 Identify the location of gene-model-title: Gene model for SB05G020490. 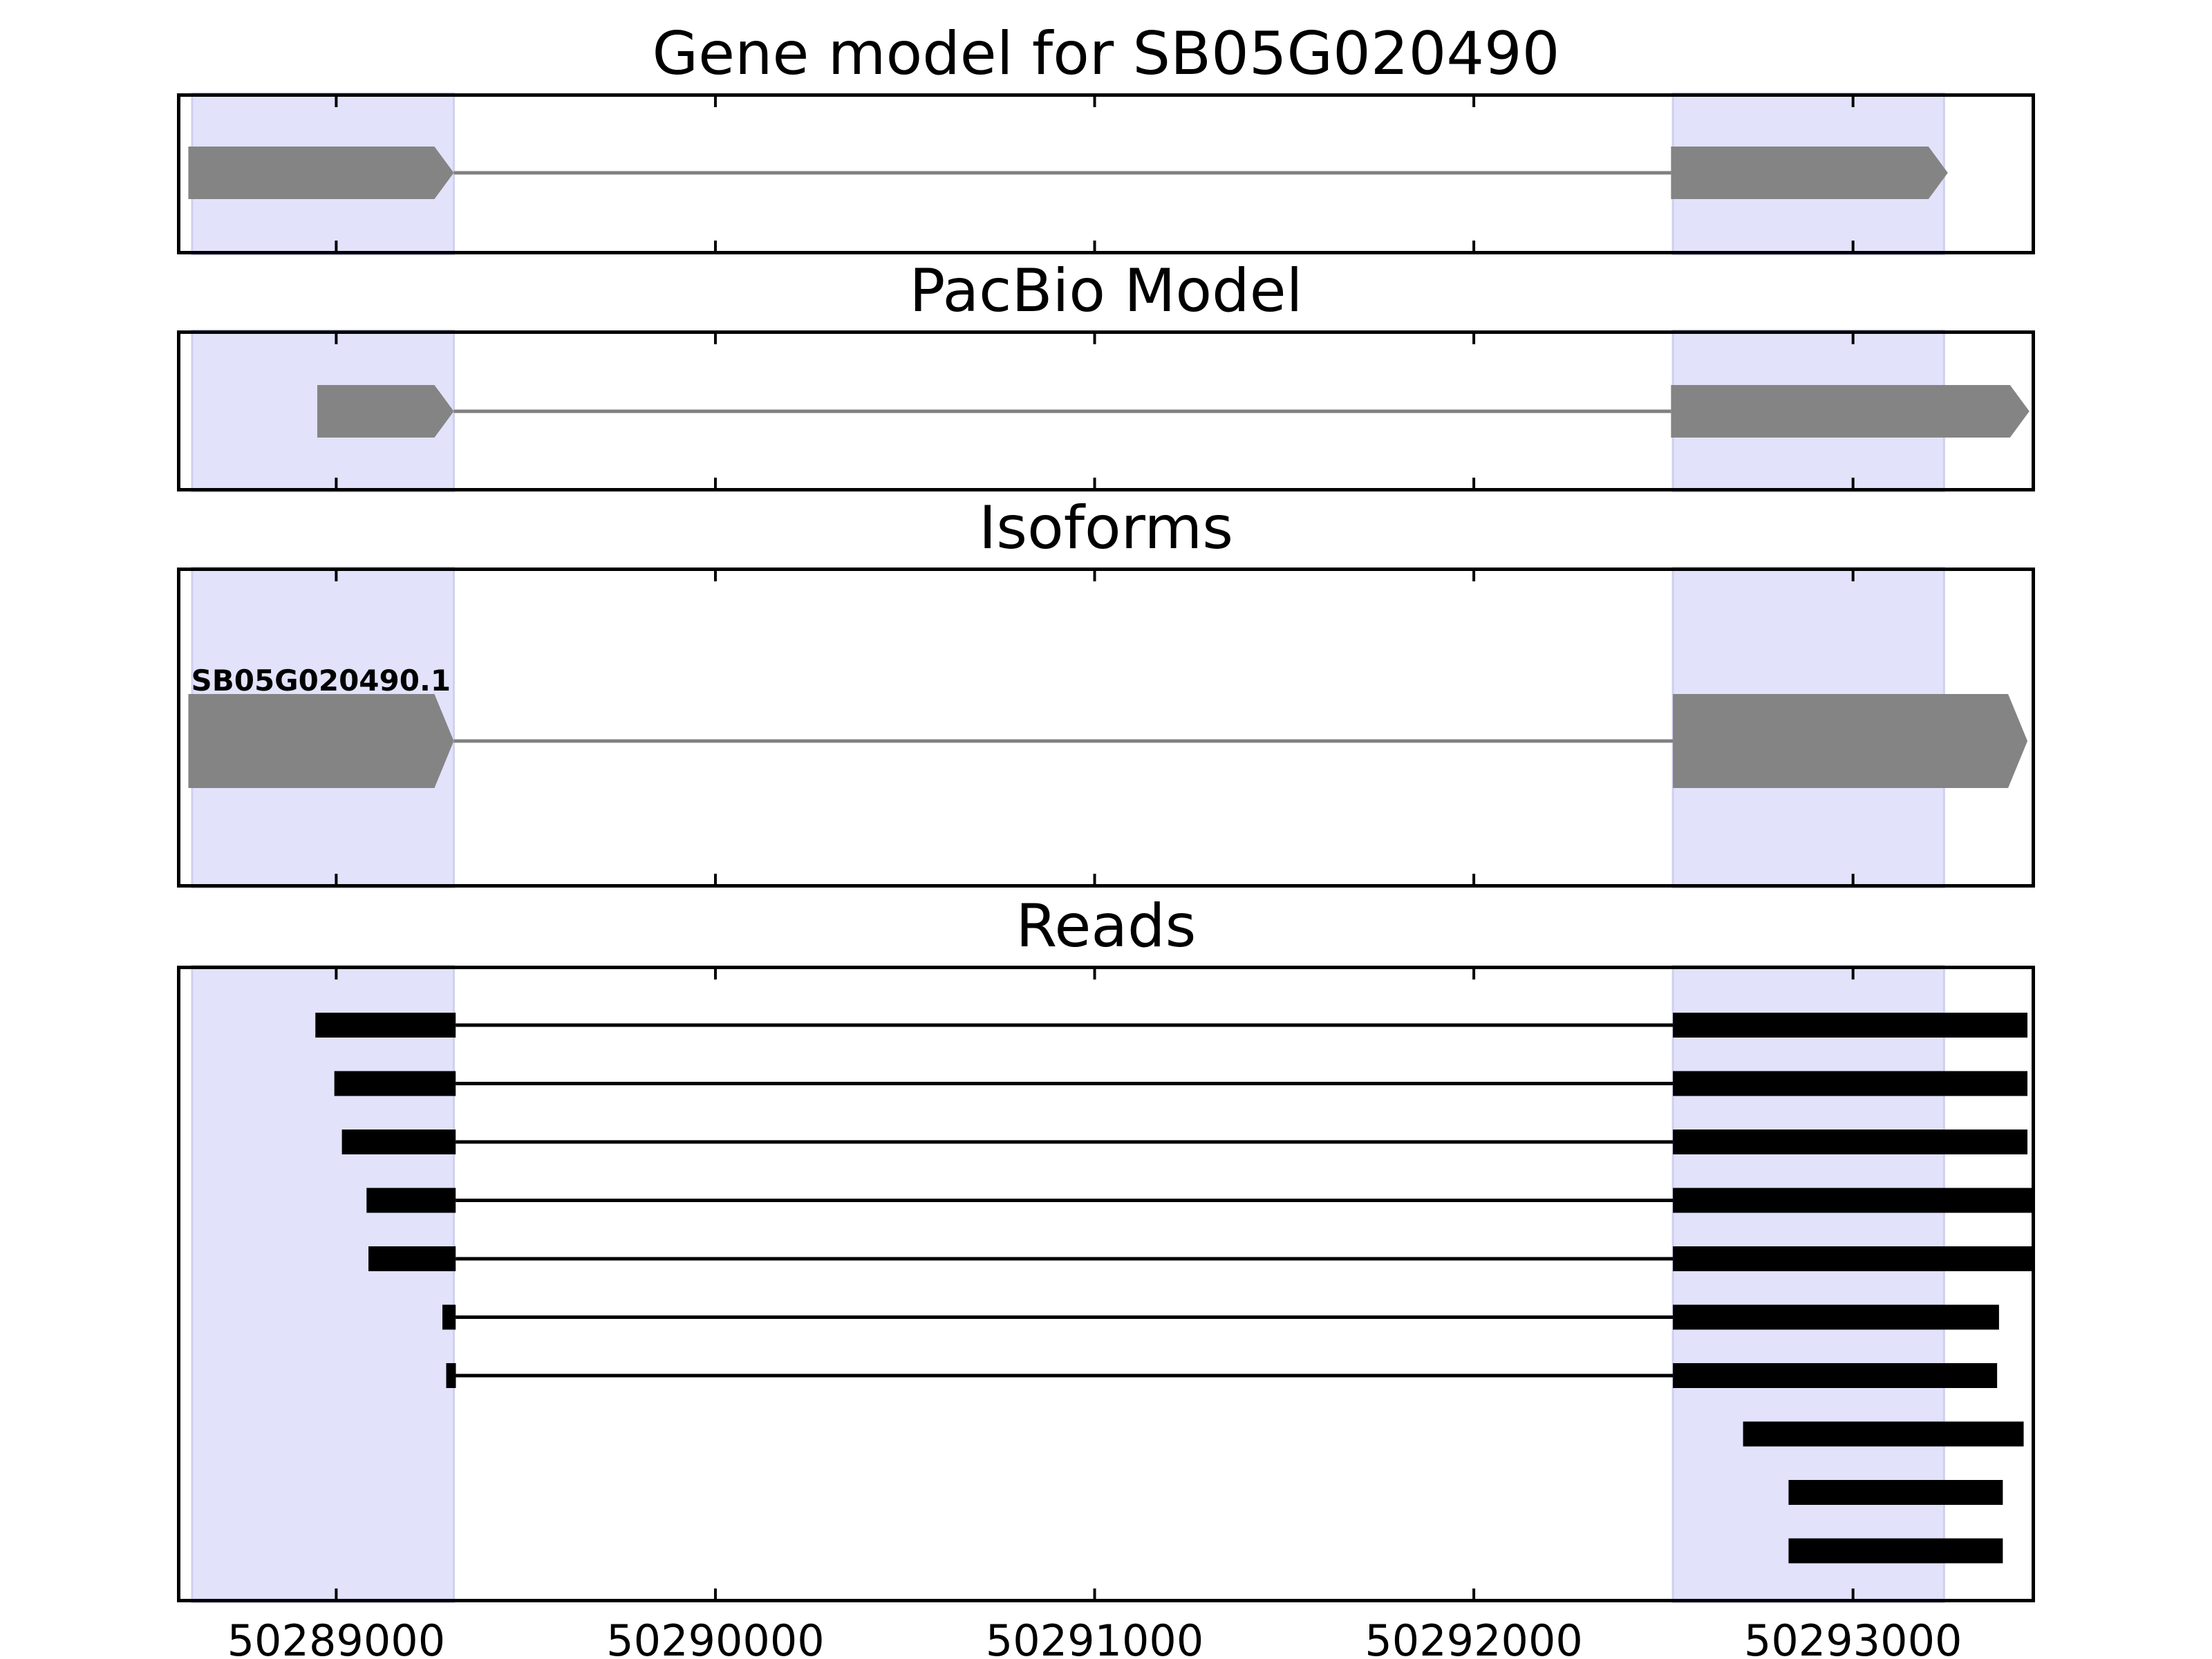
(1106, 54).